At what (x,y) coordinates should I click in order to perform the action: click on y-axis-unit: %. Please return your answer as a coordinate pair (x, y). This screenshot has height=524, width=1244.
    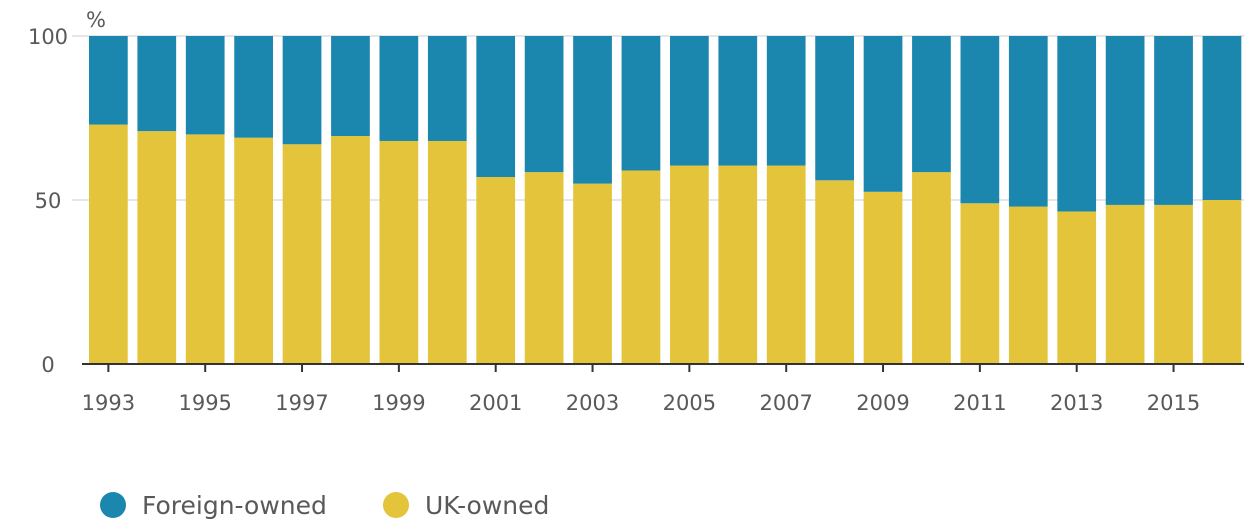
    Looking at the image, I should click on (96, 20).